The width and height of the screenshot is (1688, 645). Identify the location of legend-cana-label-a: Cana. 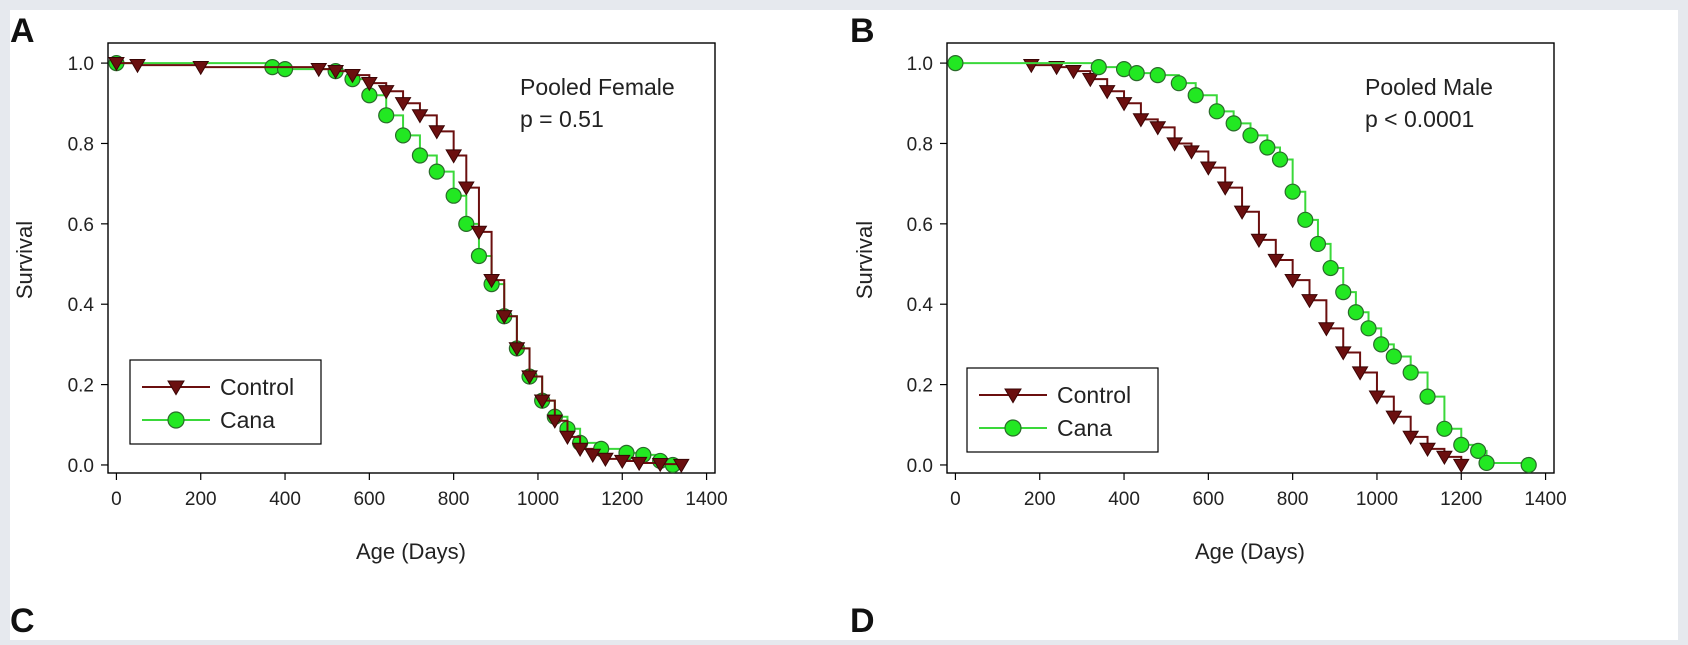
(247, 420).